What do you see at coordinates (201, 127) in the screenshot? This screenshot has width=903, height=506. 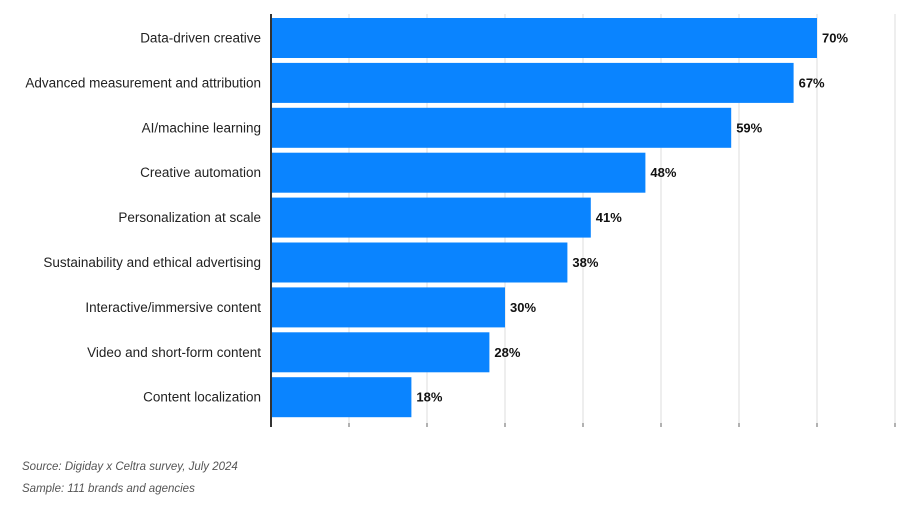 I see `category-label: AI/machine learning` at bounding box center [201, 127].